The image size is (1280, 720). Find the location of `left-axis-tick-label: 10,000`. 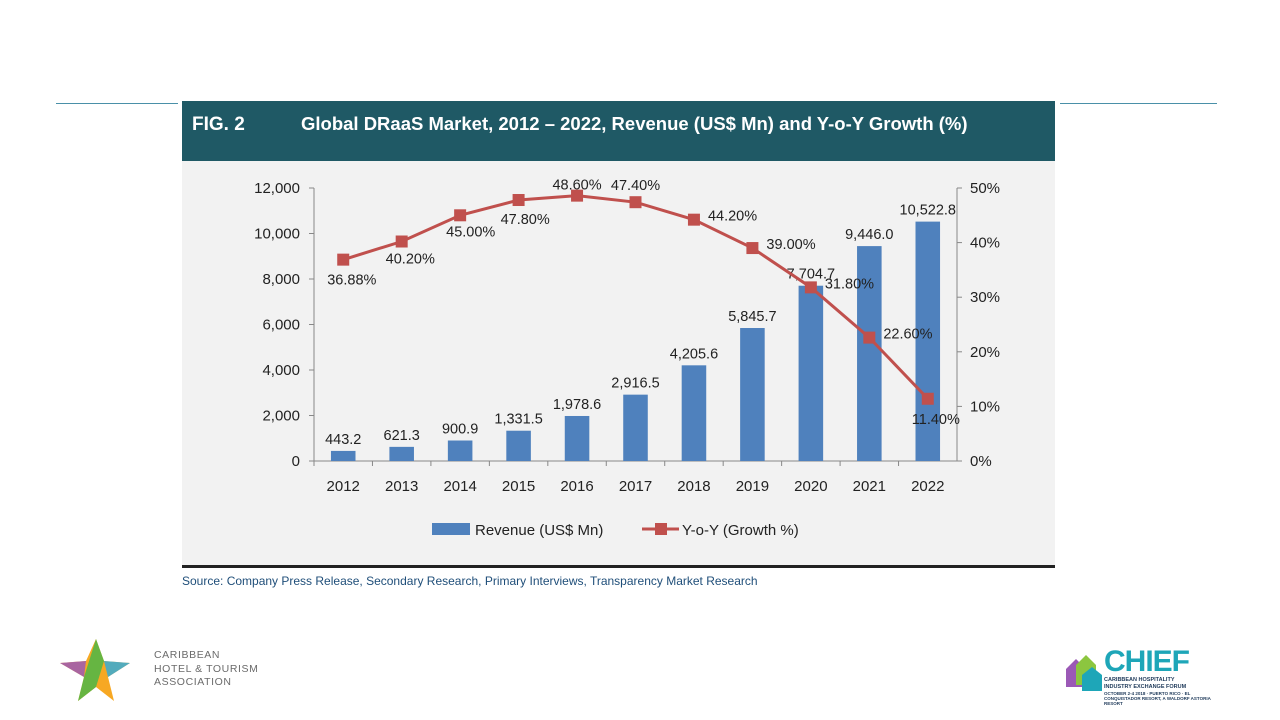

left-axis-tick-label: 10,000 is located at coordinates (277, 234).